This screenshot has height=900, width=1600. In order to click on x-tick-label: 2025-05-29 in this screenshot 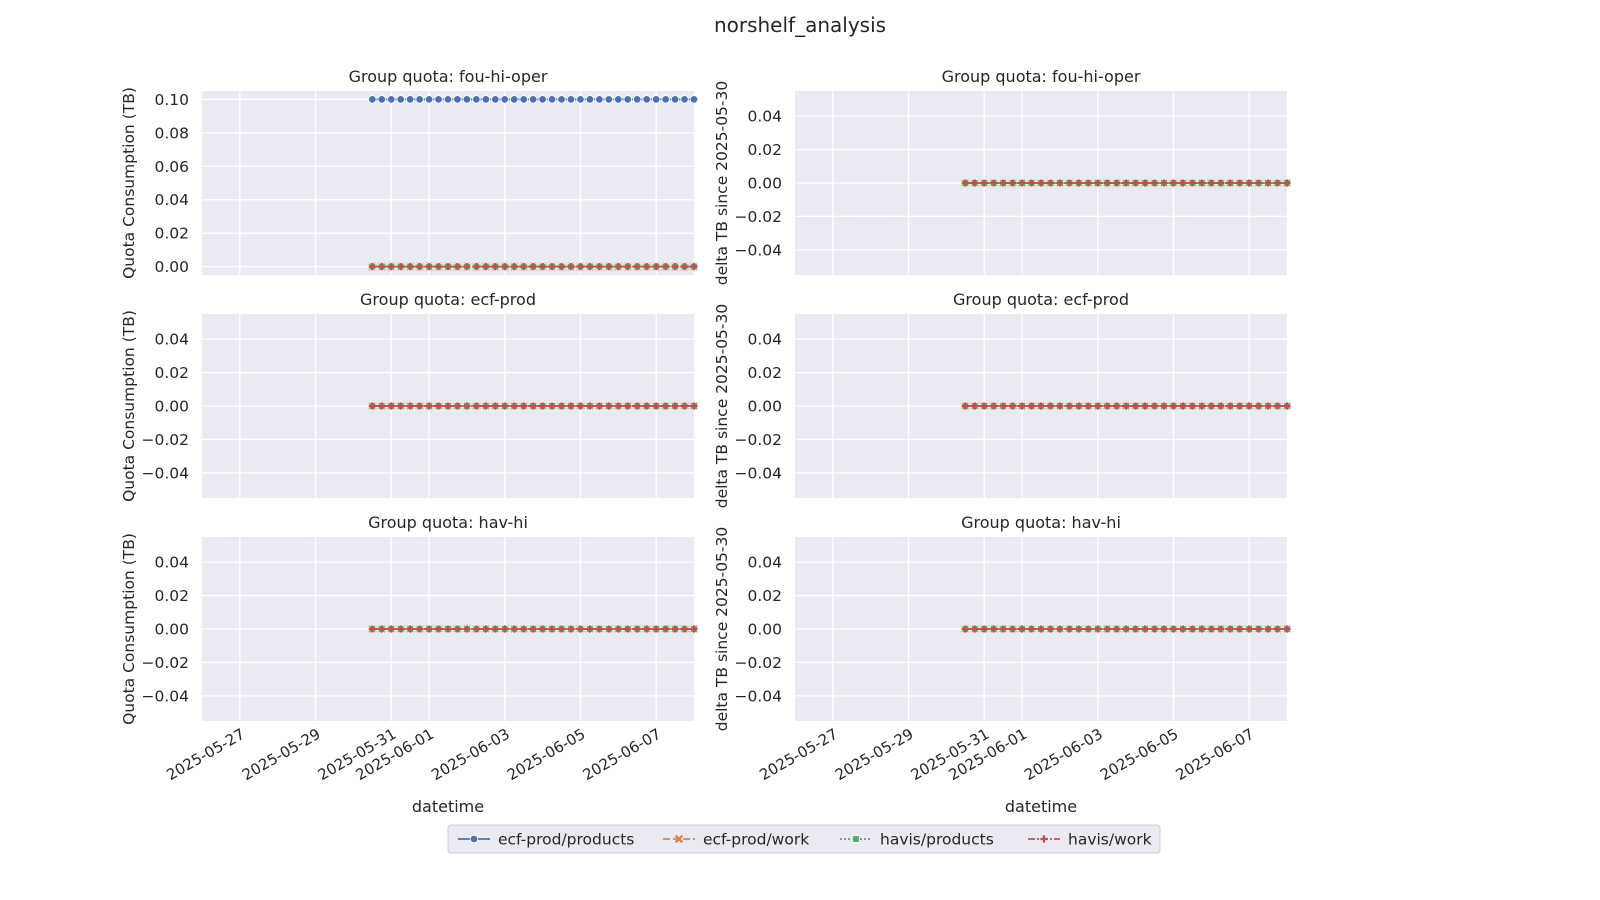, I will do `click(874, 754)`.